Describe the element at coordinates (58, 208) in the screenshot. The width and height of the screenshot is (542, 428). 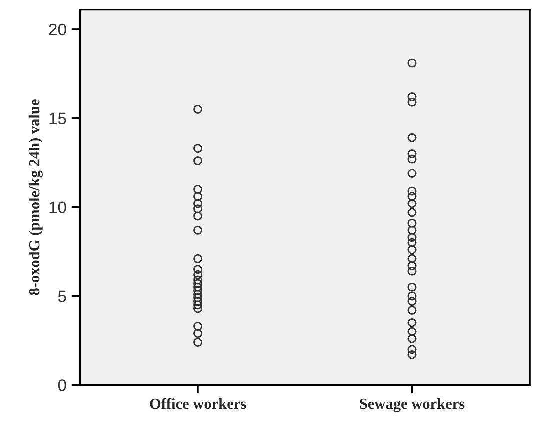
I see `y-tick-label: 10` at that location.